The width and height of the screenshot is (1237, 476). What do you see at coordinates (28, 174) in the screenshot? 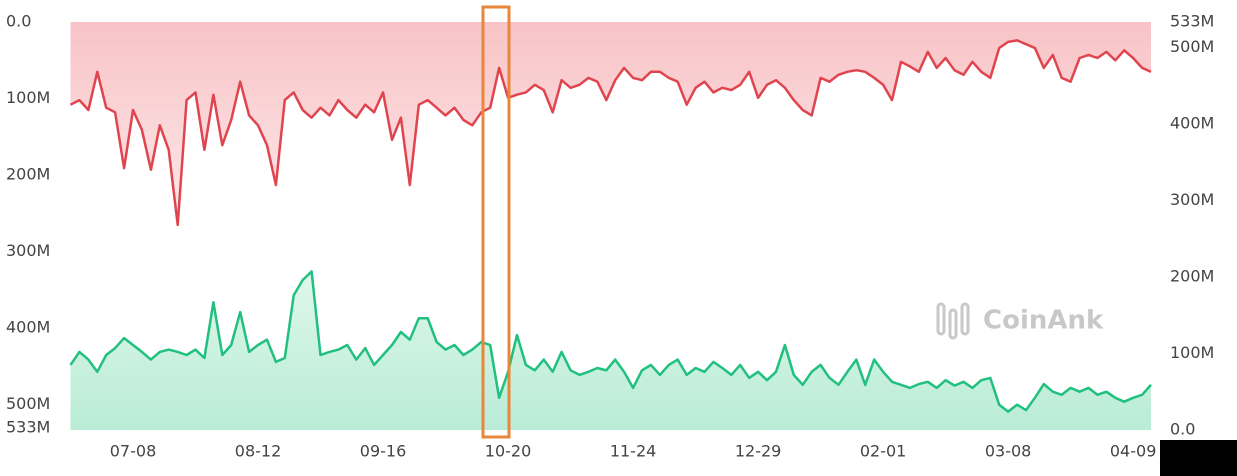
I see `y-tick-label: 200M` at bounding box center [28, 174].